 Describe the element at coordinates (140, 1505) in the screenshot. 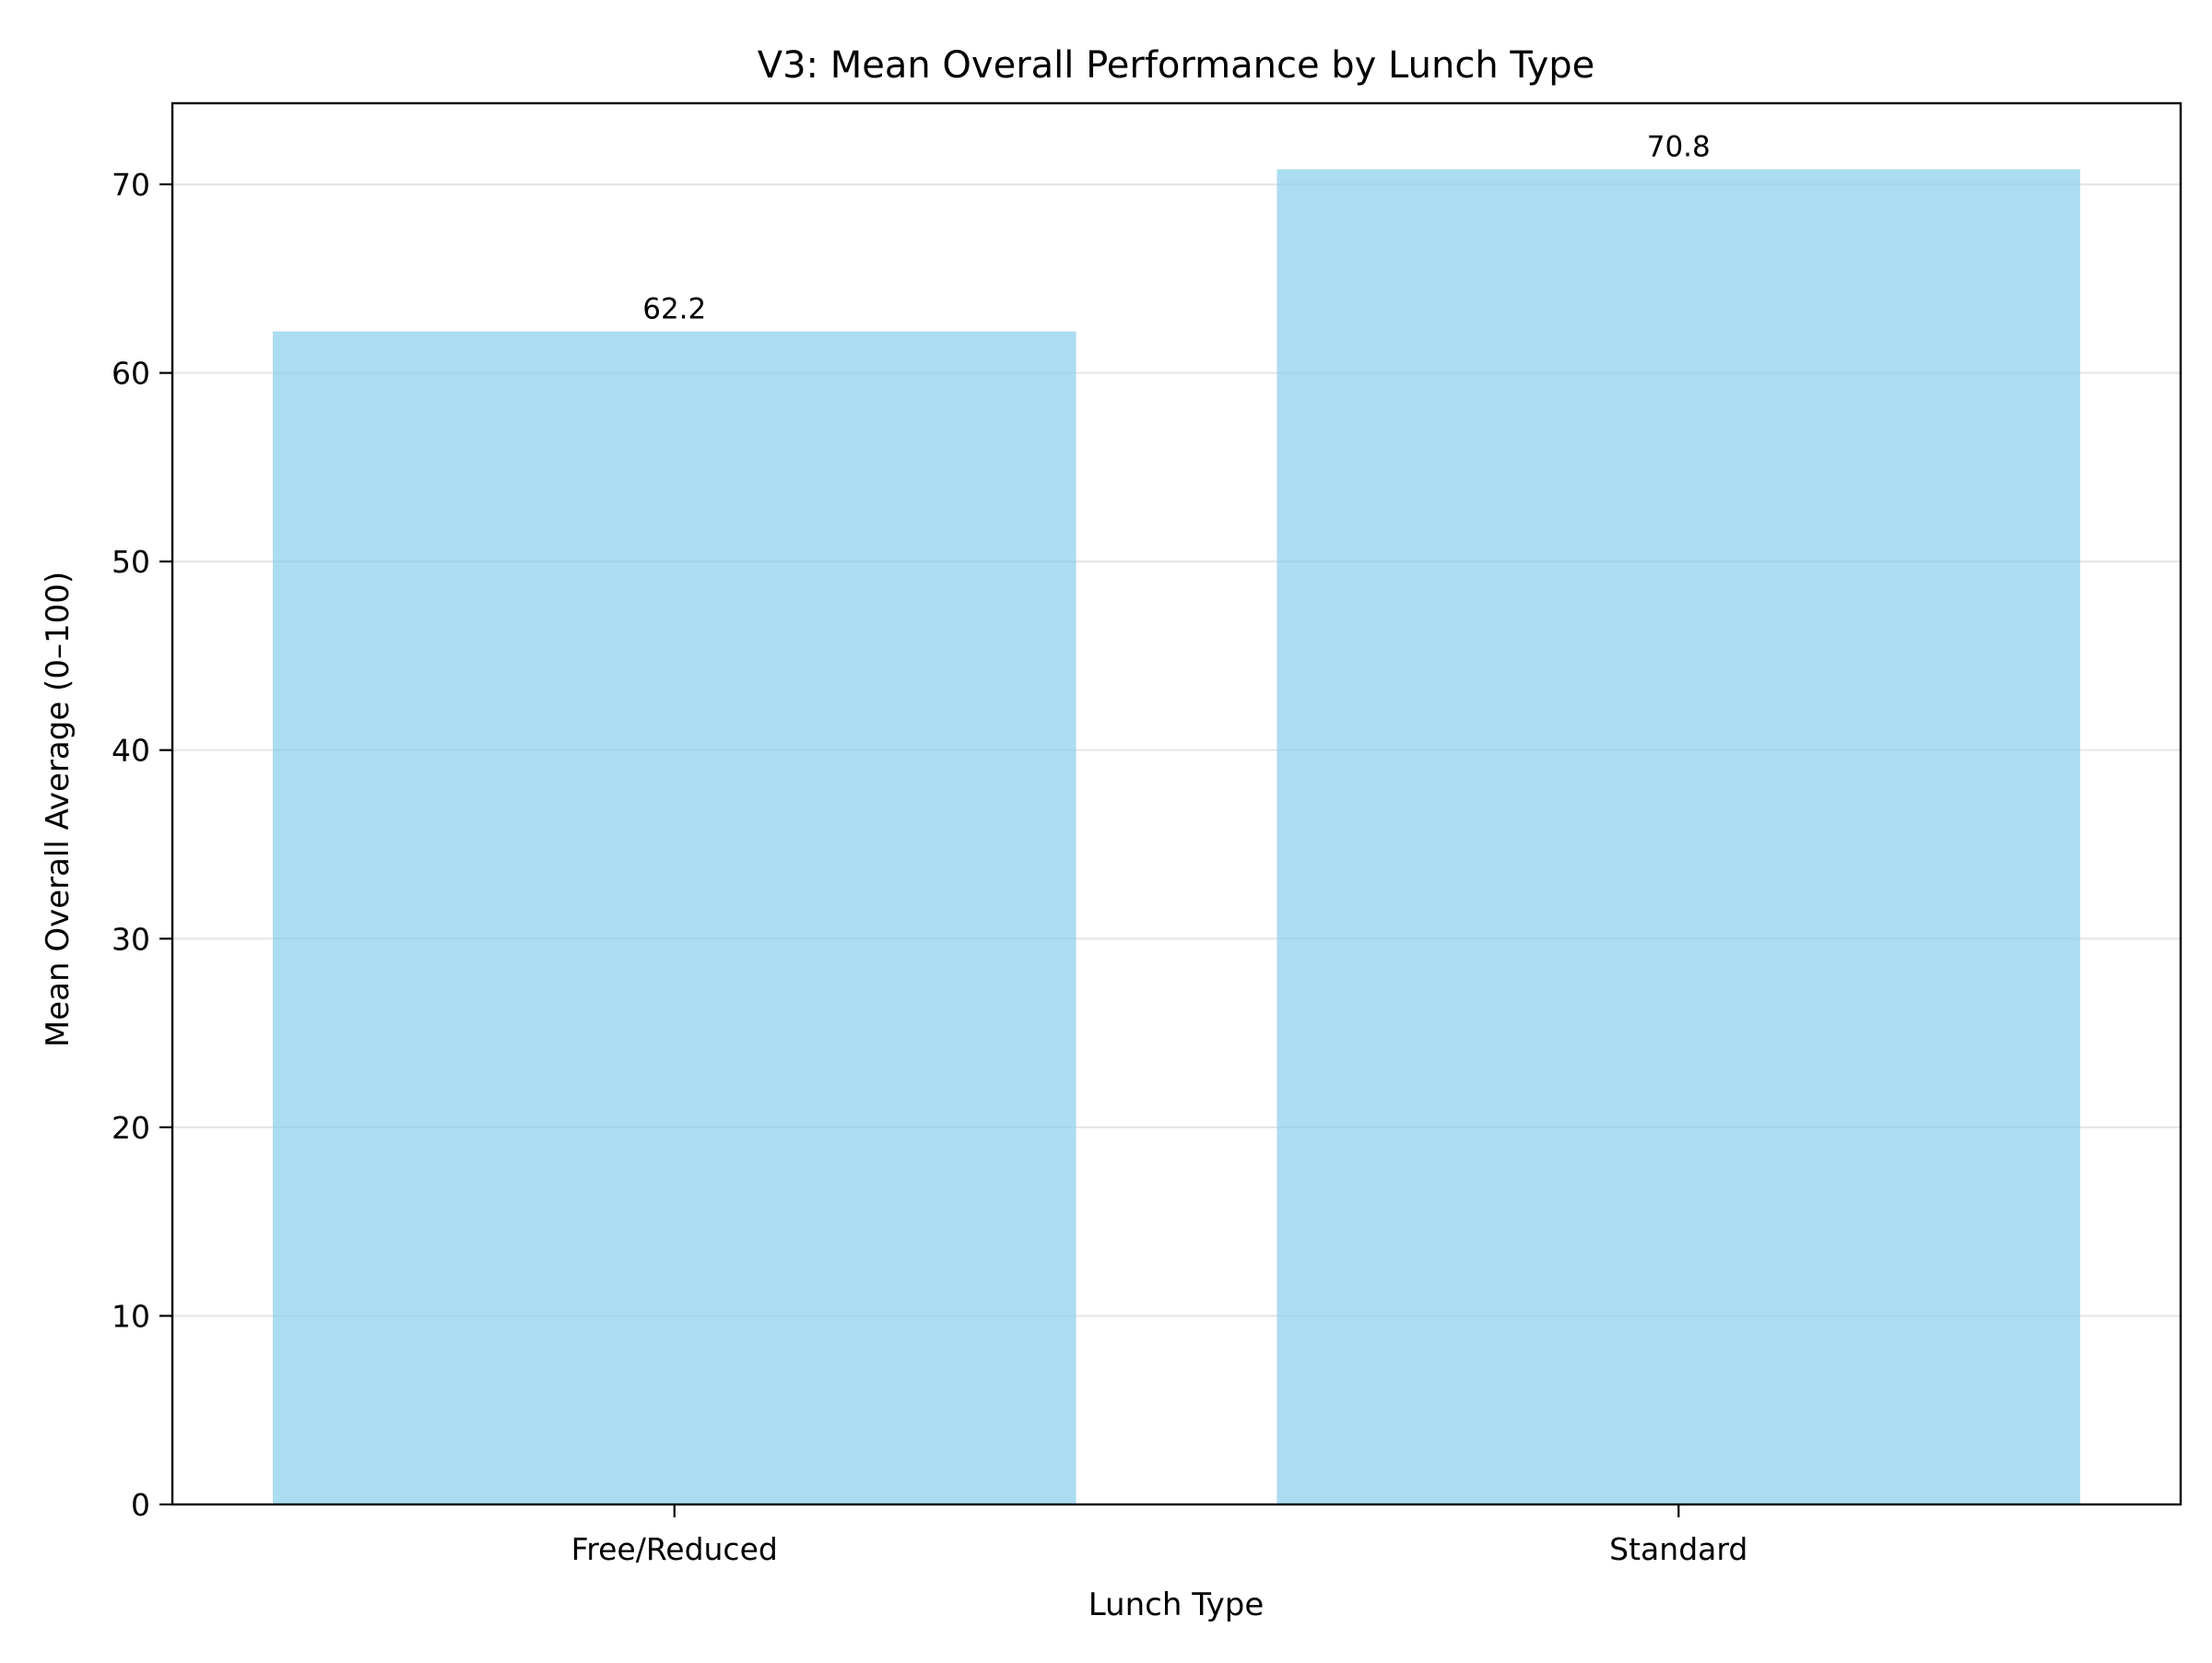

I see `y-tick-label: 0` at that location.